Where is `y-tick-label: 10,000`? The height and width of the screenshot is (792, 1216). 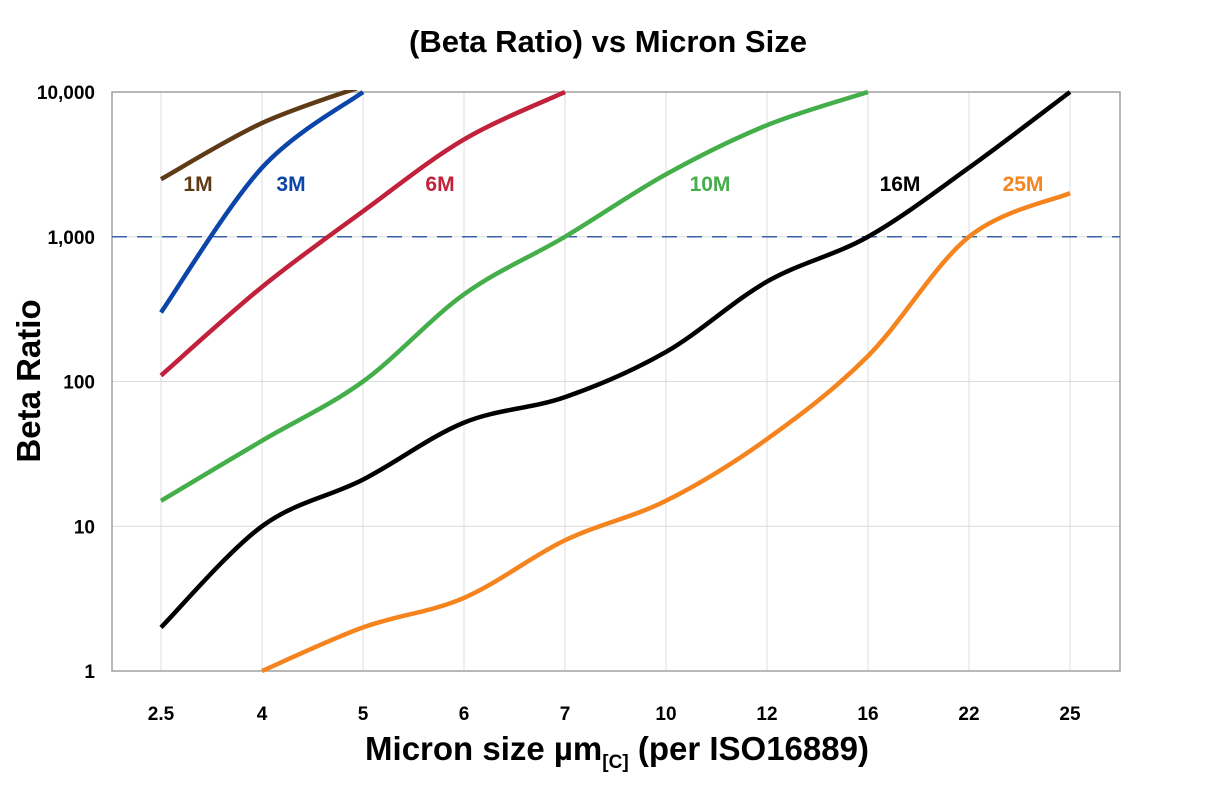 y-tick-label: 10,000 is located at coordinates (66, 93).